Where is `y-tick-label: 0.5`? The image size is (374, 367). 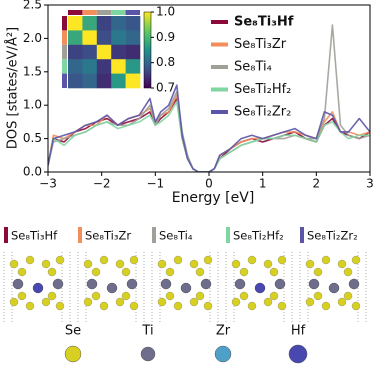
y-tick-label: 0.5 is located at coordinates (32, 138).